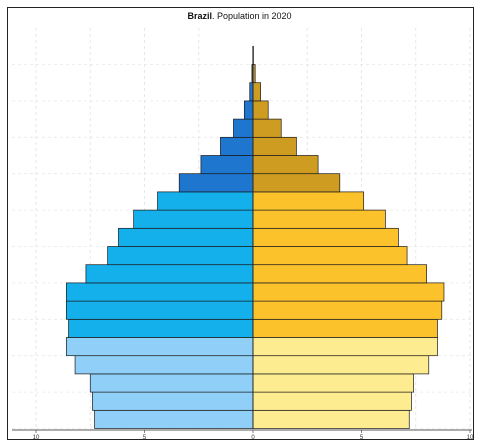 The width and height of the screenshot is (479, 446). I want to click on chart-title-country: Brazil, so click(199, 16).